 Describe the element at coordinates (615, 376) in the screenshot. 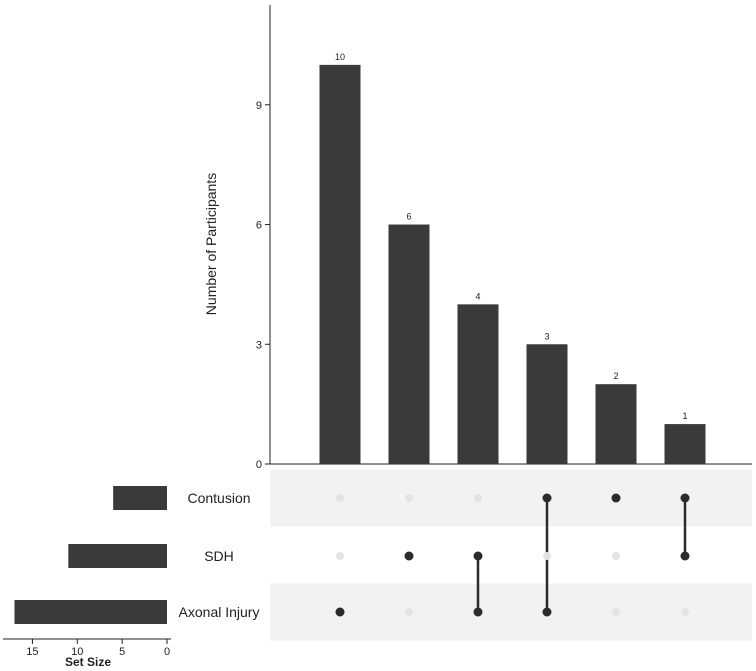

I see `intersection-bar-label: 2` at that location.